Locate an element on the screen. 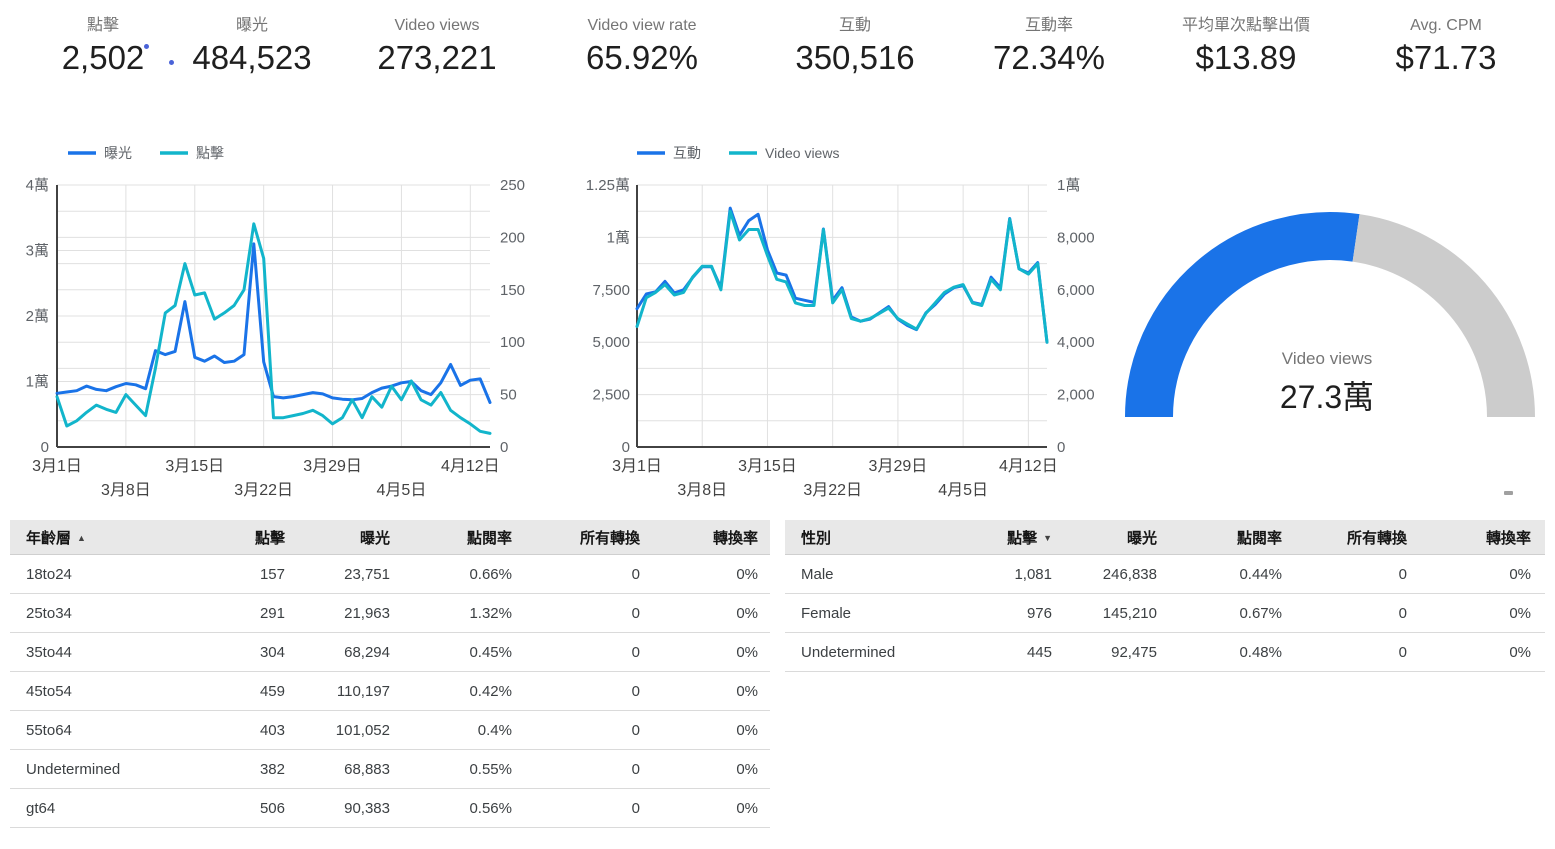 Image resolution: width=1555 pixels, height=849 pixels. legend-item: 互動 is located at coordinates (669, 153).